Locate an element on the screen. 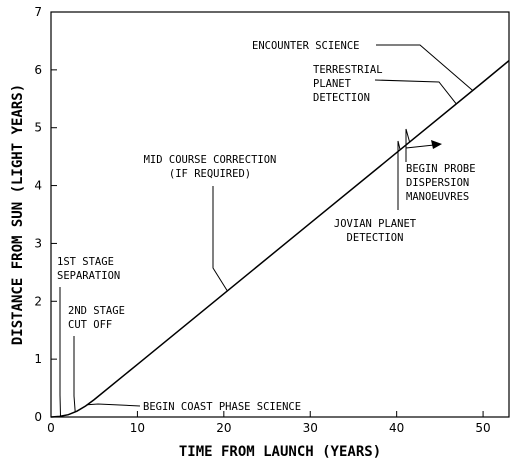 This screenshot has height=464, width=520. annotation-text: BEGIN PROBE is located at coordinates (441, 169).